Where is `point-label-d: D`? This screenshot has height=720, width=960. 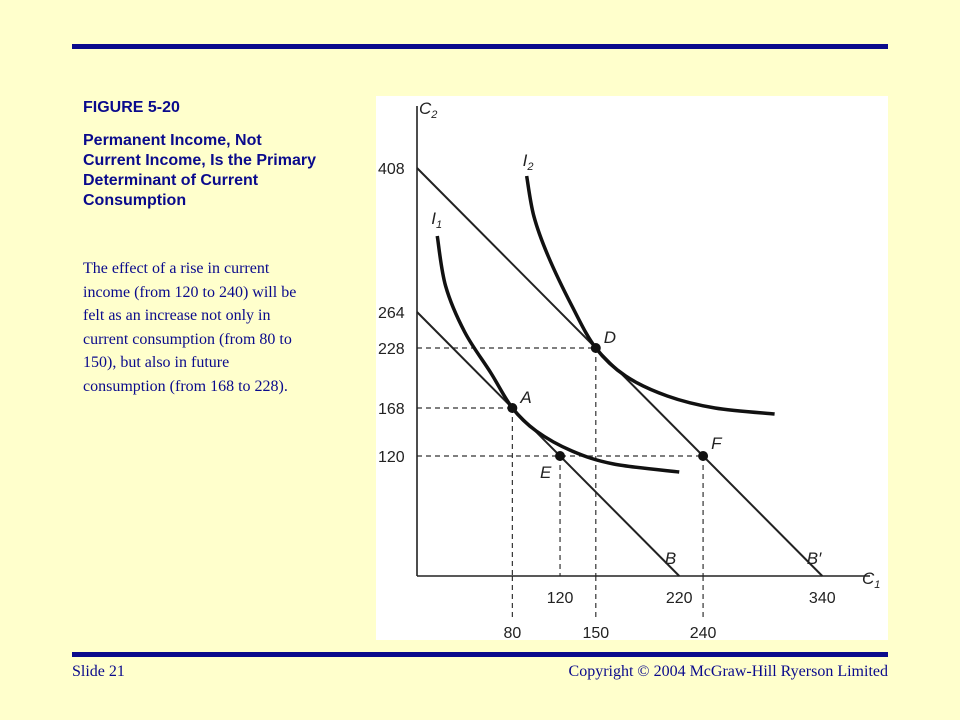 point-label-d: D is located at coordinates (610, 337).